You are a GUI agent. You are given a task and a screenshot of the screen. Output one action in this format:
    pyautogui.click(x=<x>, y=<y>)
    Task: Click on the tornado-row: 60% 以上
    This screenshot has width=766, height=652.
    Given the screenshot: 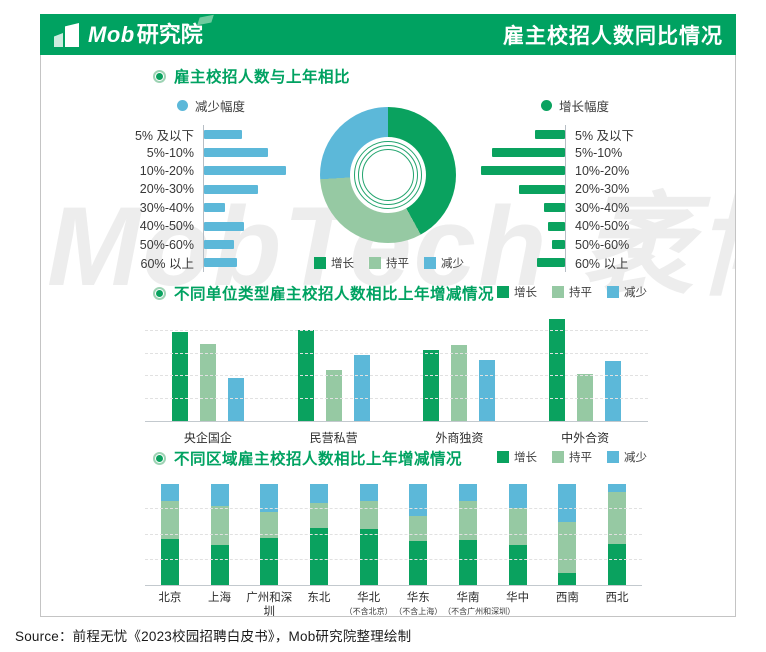 What is the action you would take?
    pyautogui.click(x=565, y=263)
    